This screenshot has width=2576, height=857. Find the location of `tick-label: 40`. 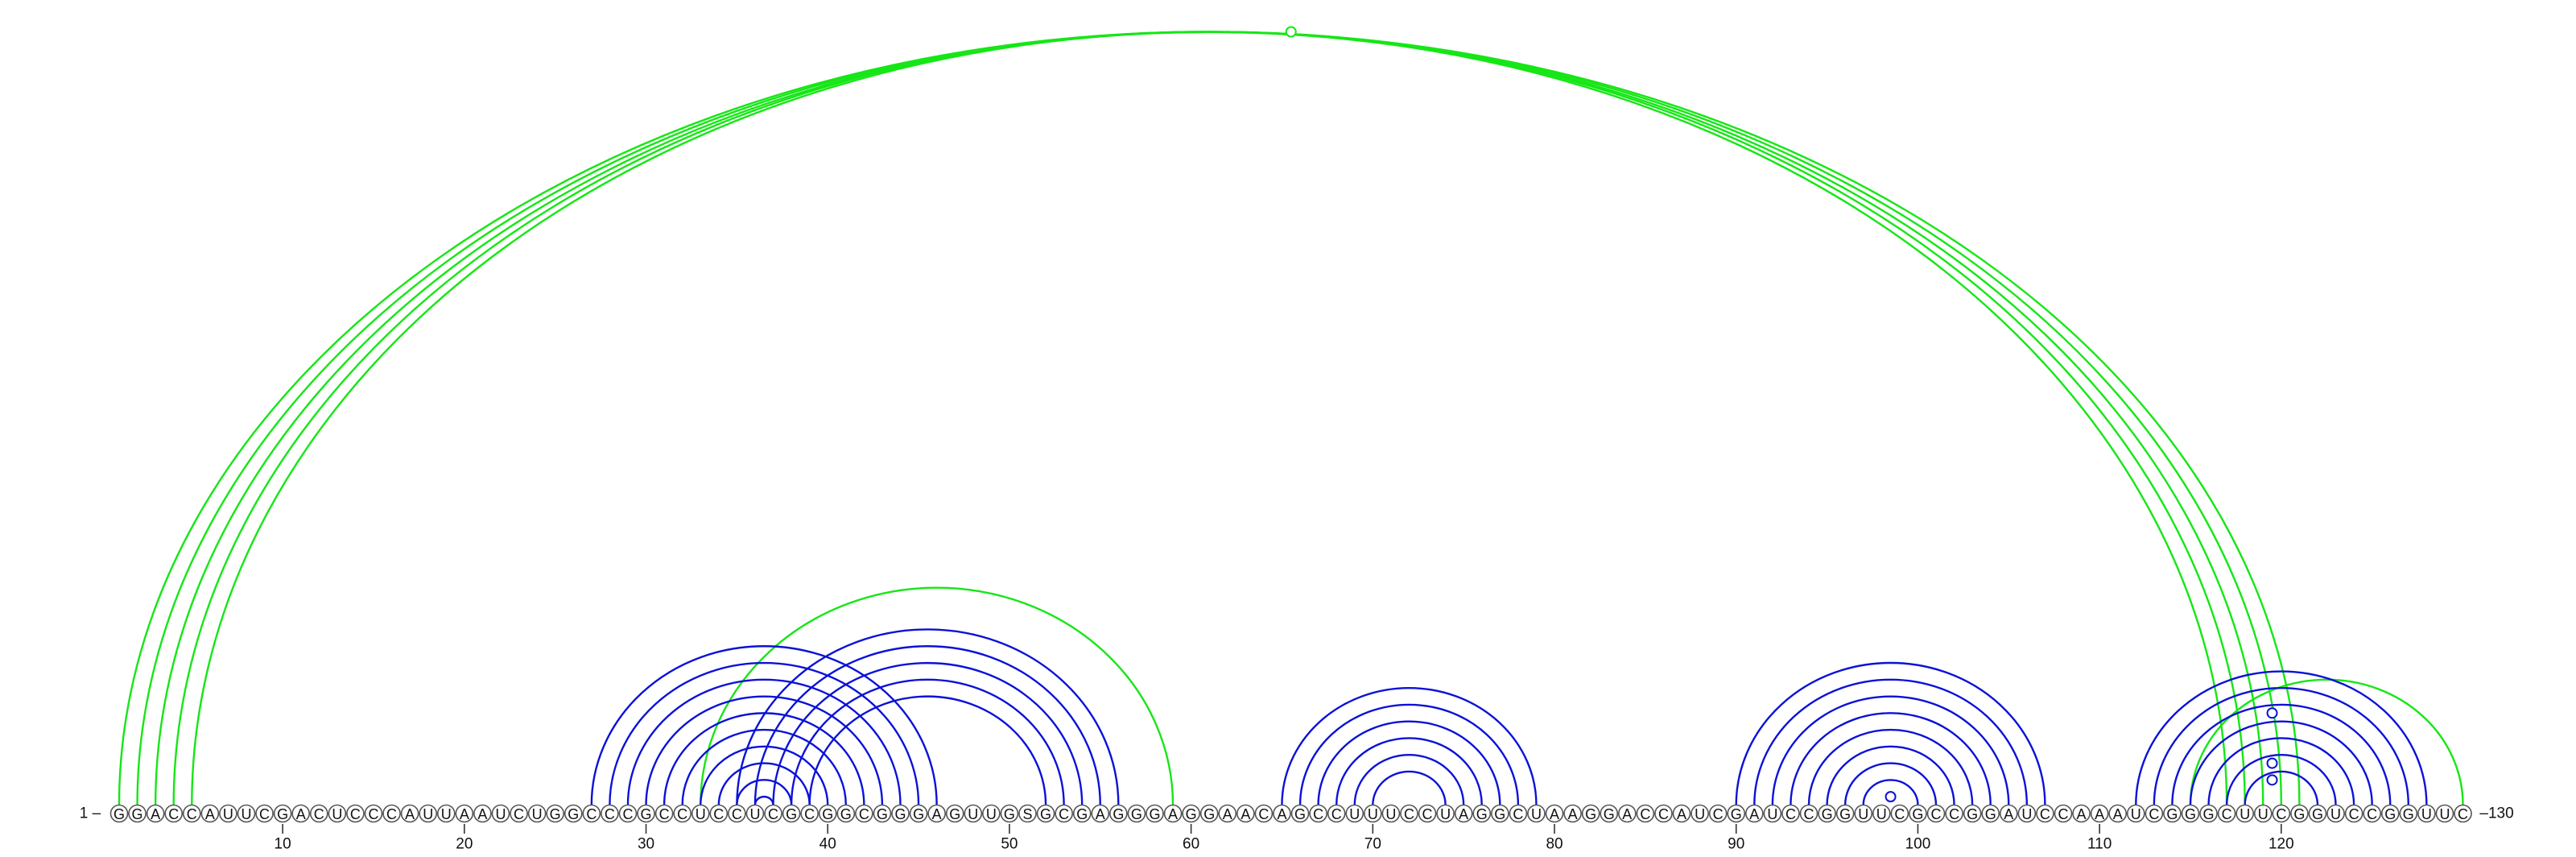

tick-label: 40 is located at coordinates (827, 844).